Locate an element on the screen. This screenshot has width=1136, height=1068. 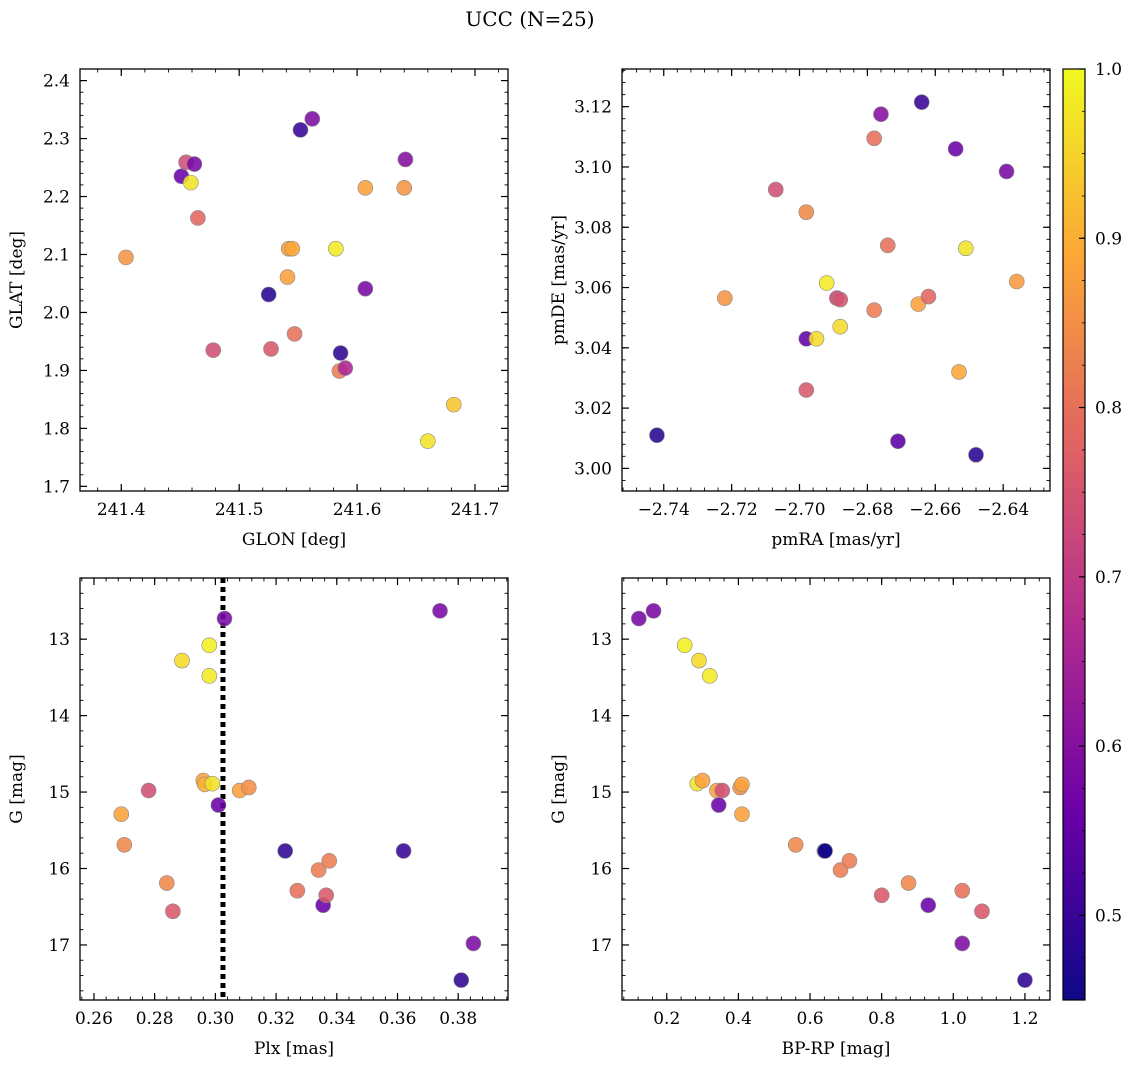
x-tick-label: 0.34 is located at coordinates (337, 1019).